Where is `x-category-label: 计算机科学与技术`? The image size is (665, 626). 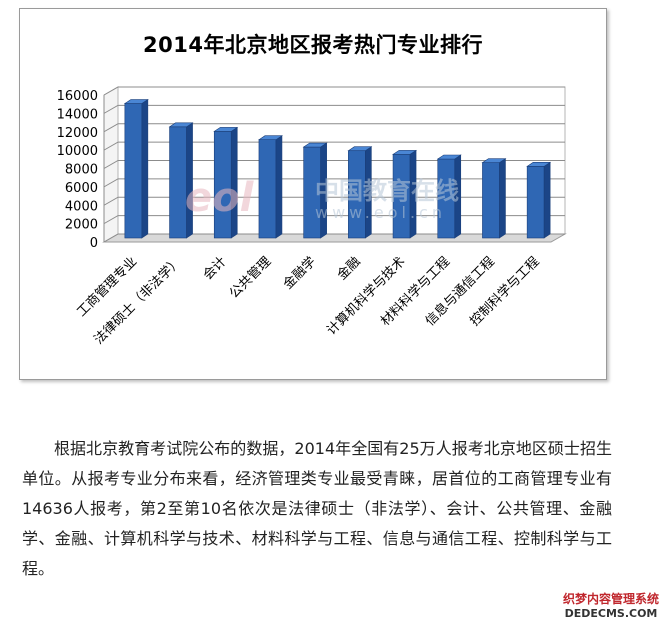
x-category-label: 计算机科学与技术 is located at coordinates (366, 296).